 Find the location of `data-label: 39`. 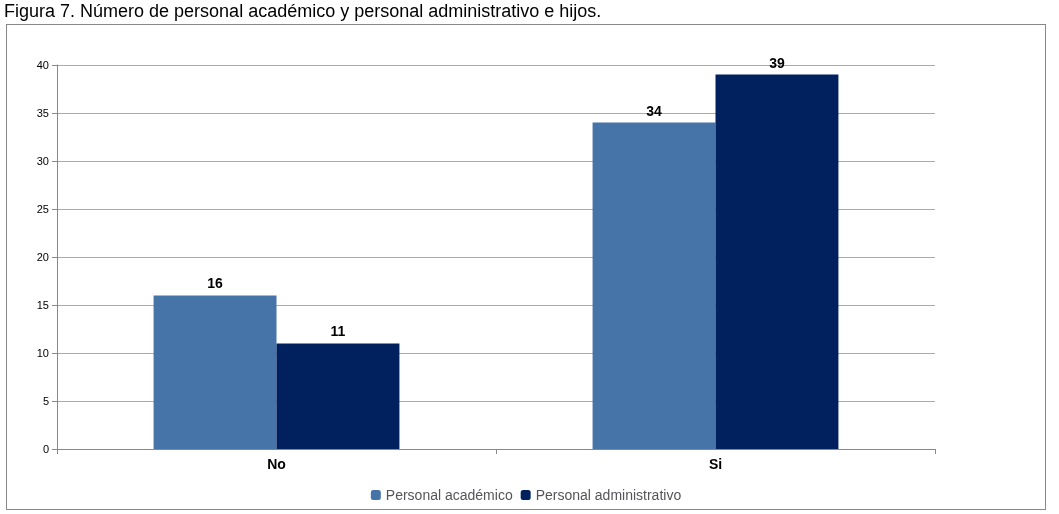

data-label: 39 is located at coordinates (777, 62).